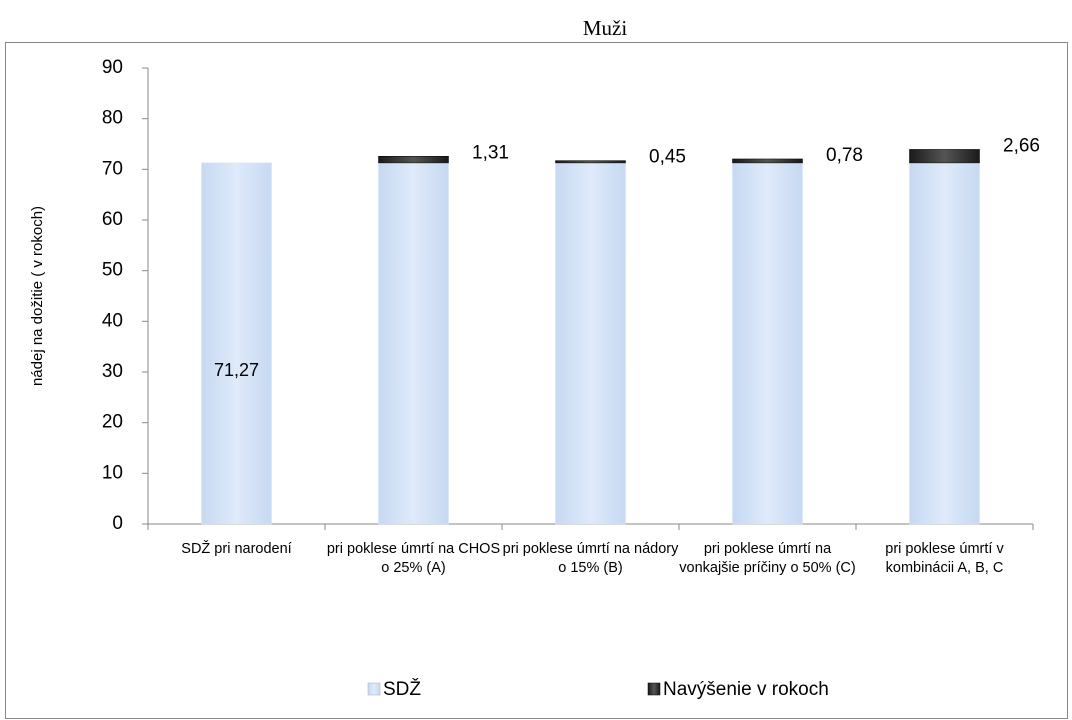 The height and width of the screenshot is (720, 1072). Describe the element at coordinates (413, 558) in the screenshot. I see `x-tick-label: pri poklese úmrtí na CHOS o 25% (A)` at that location.